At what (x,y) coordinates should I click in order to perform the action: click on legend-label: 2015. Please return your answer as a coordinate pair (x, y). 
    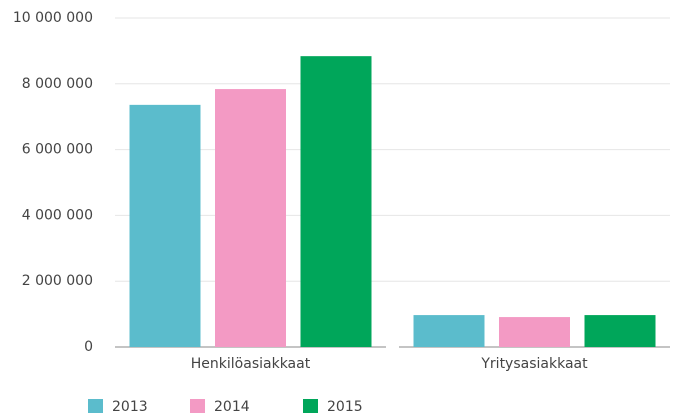
    Looking at the image, I should click on (345, 407).